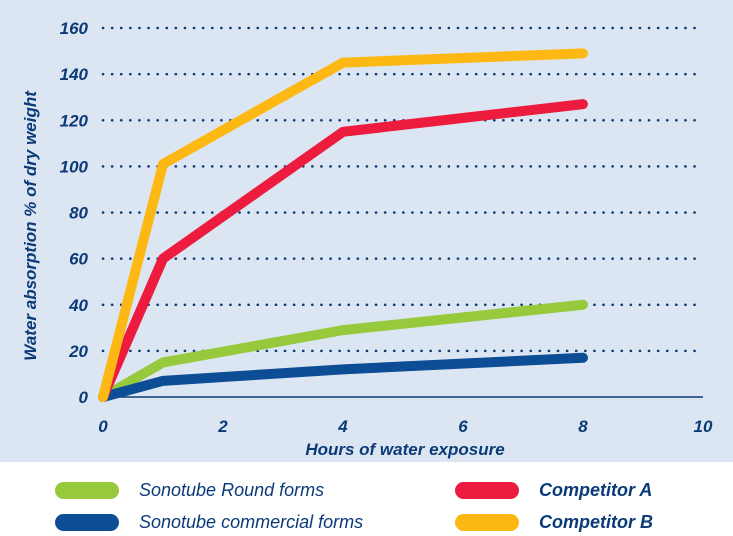 The image size is (733, 536). I want to click on y-tick-label: 20, so click(78, 351).